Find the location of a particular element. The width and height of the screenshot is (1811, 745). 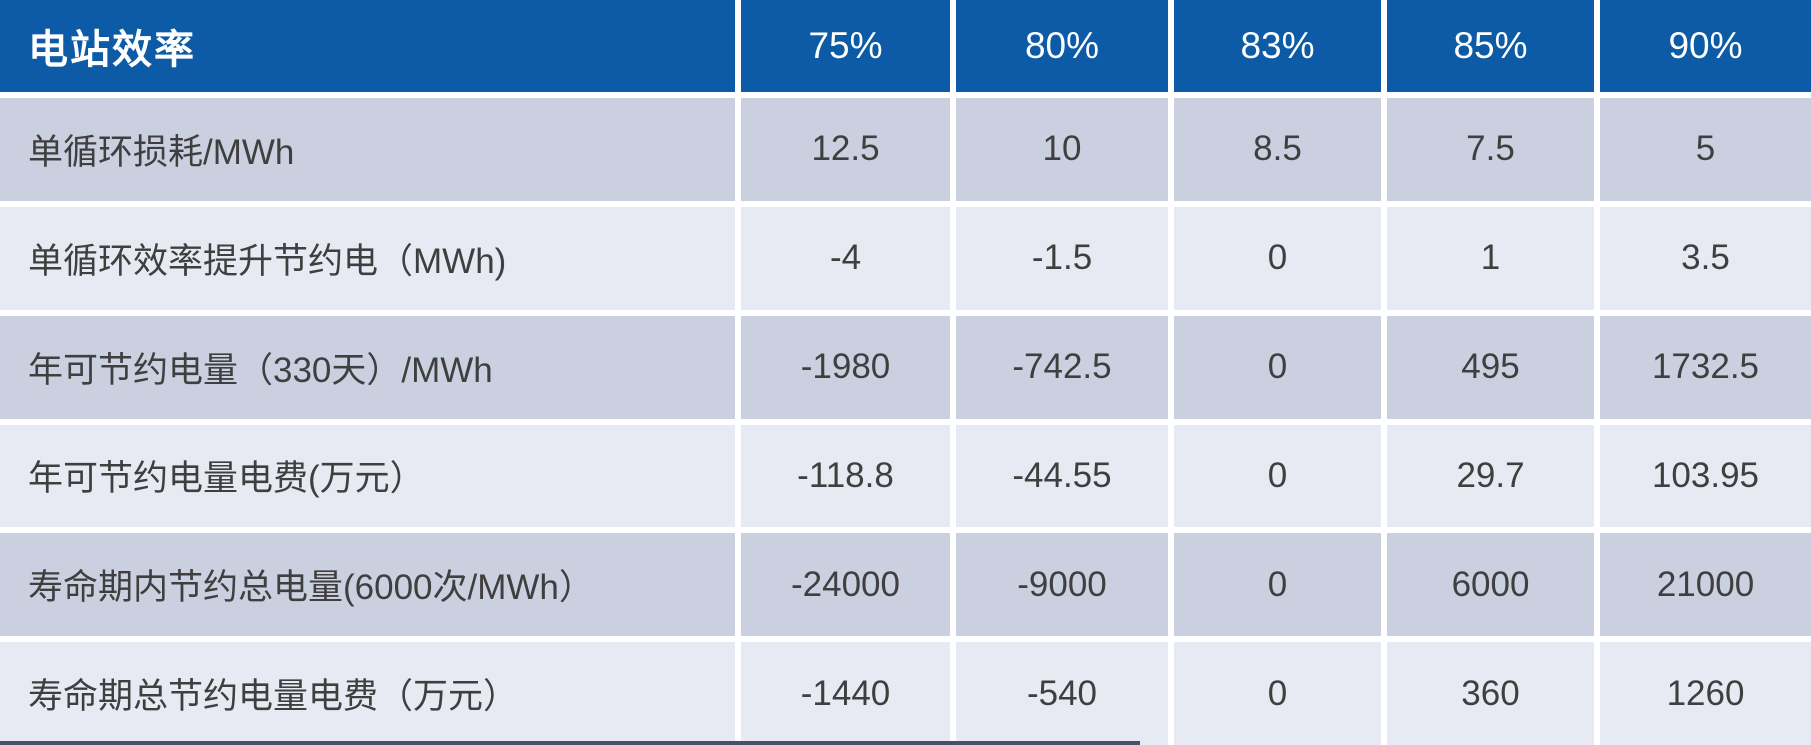

table-cell: -44.55 is located at coordinates (1062, 476).